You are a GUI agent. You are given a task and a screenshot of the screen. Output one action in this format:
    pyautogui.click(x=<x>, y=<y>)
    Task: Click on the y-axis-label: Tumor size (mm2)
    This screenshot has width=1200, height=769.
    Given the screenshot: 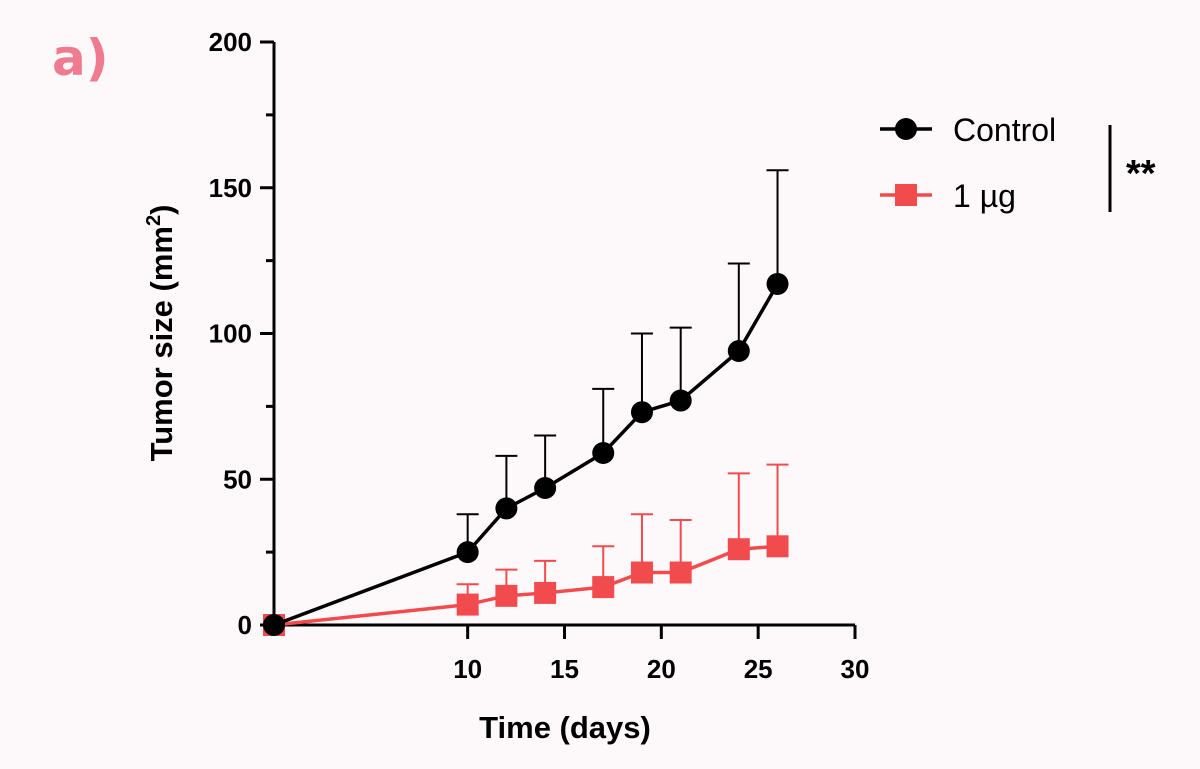 What is the action you would take?
    pyautogui.click(x=161, y=333)
    